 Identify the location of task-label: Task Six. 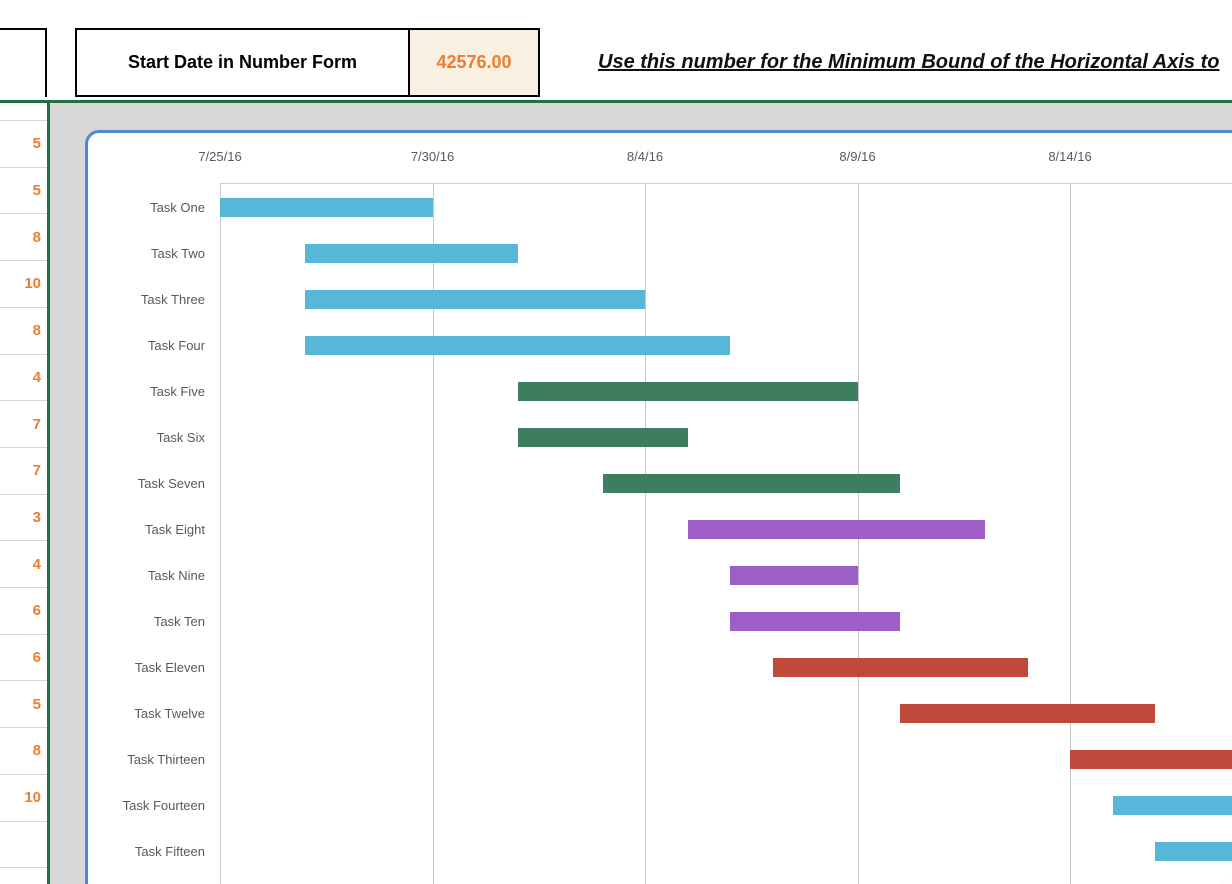
(180, 437).